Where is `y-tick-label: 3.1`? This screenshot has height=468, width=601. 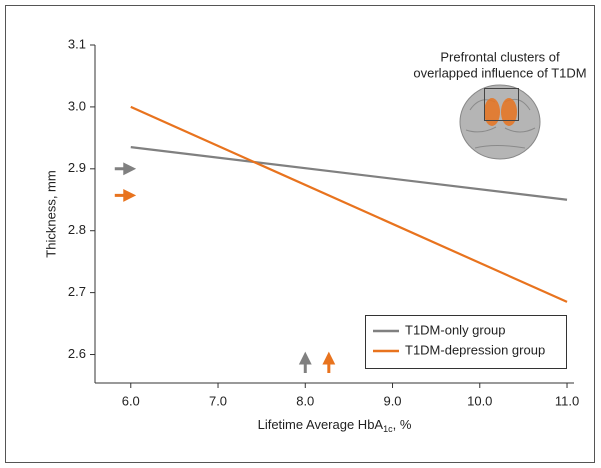
y-tick-label: 3.1 is located at coordinates (77, 43).